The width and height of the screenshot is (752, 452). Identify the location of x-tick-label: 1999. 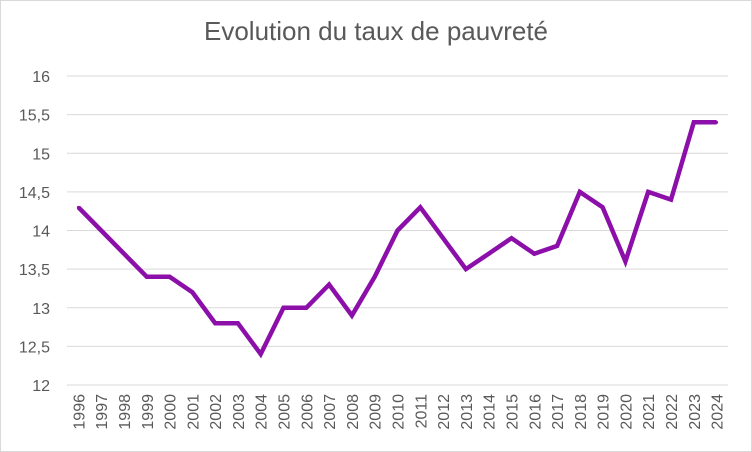
(148, 412).